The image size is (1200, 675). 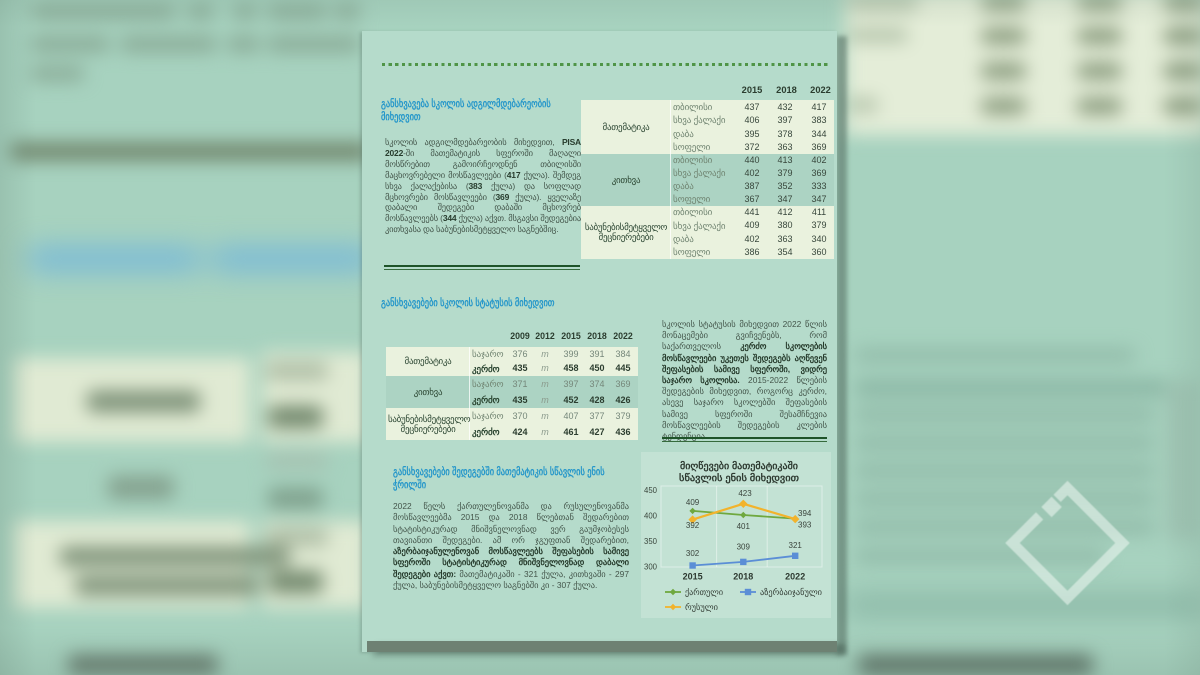 What do you see at coordinates (744, 547) in the screenshot?
I see `svg-text: 309` at bounding box center [744, 547].